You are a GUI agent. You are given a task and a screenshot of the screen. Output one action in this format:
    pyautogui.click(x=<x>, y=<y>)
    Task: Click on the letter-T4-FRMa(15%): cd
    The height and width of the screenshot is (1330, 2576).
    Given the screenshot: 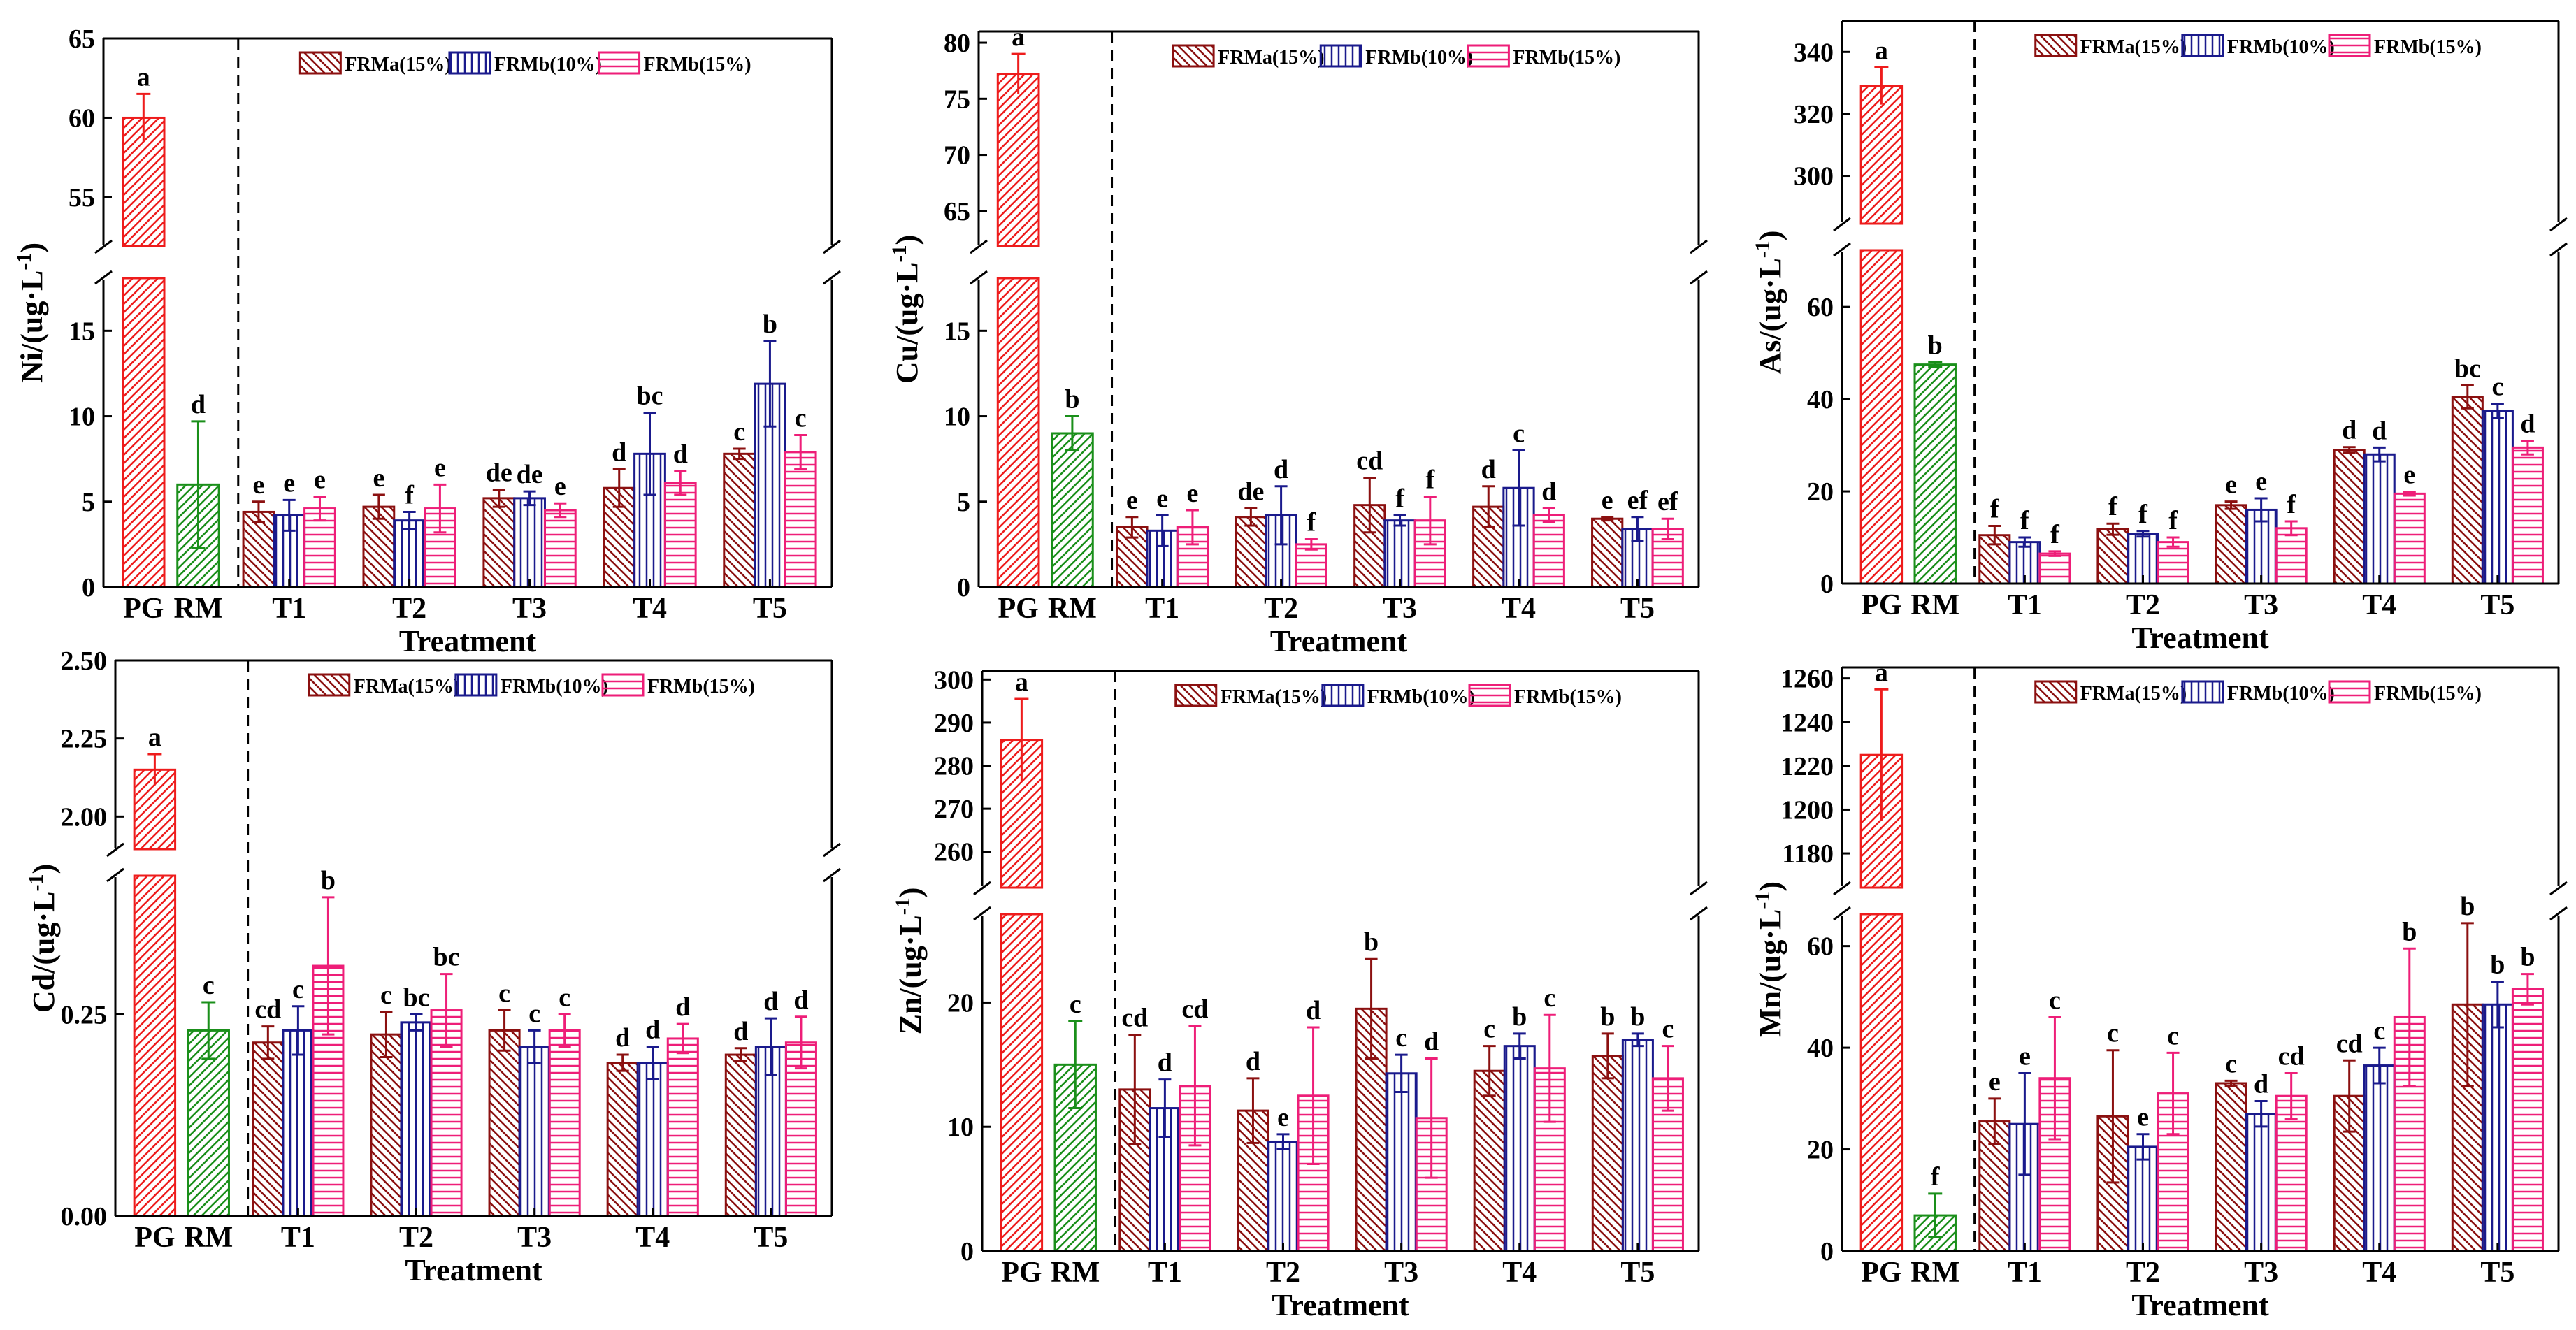 What is the action you would take?
    pyautogui.click(x=2349, y=1043)
    